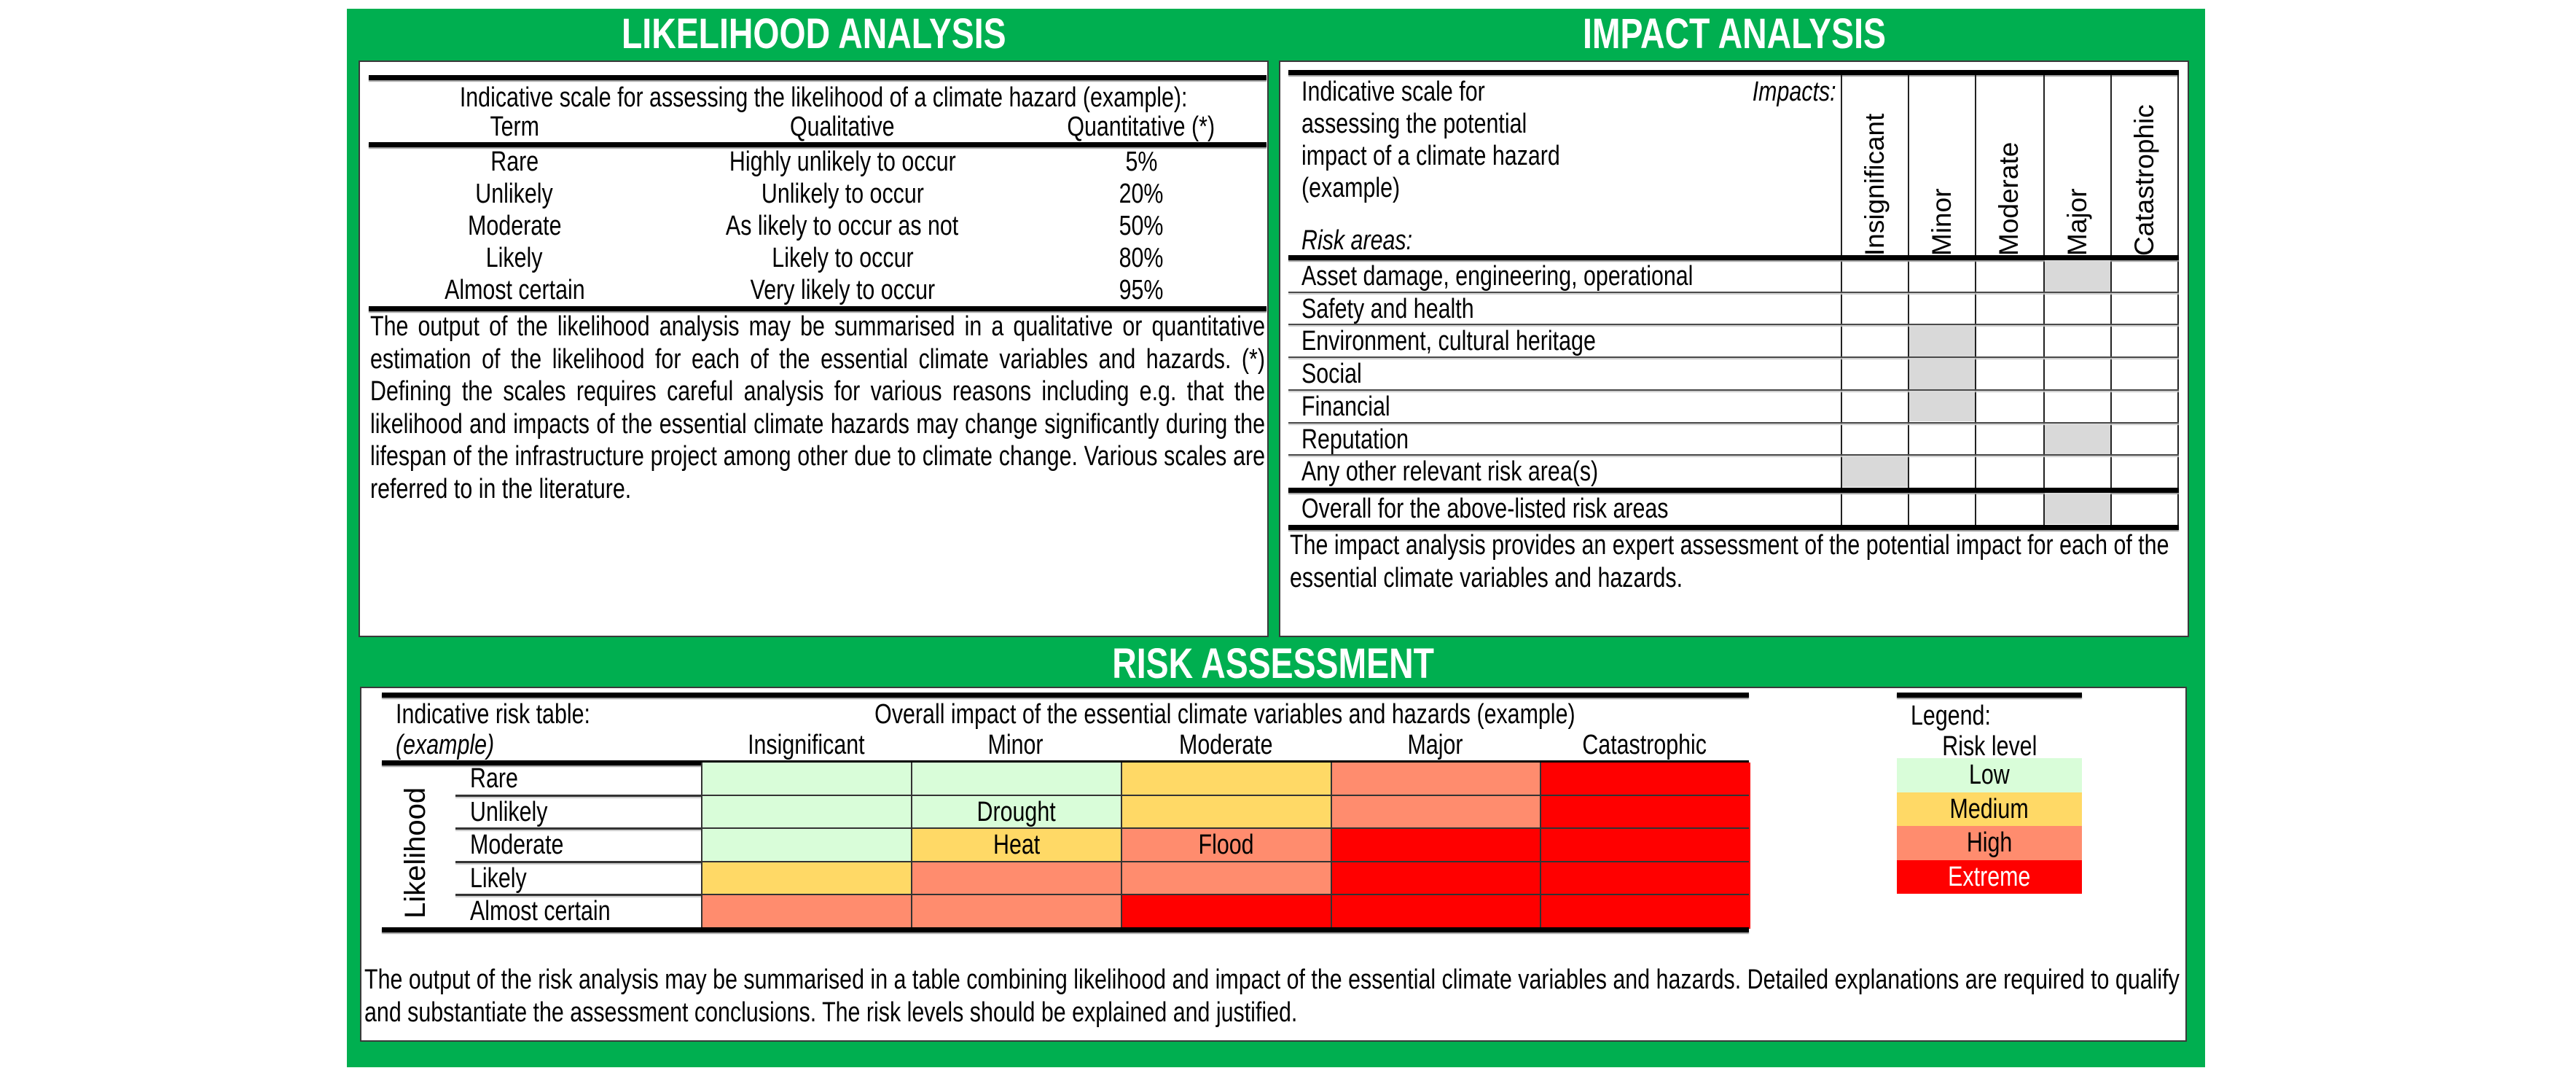 Image resolution: width=2576 pixels, height=1076 pixels. I want to click on likelihood-term: Moderate, so click(514, 226).